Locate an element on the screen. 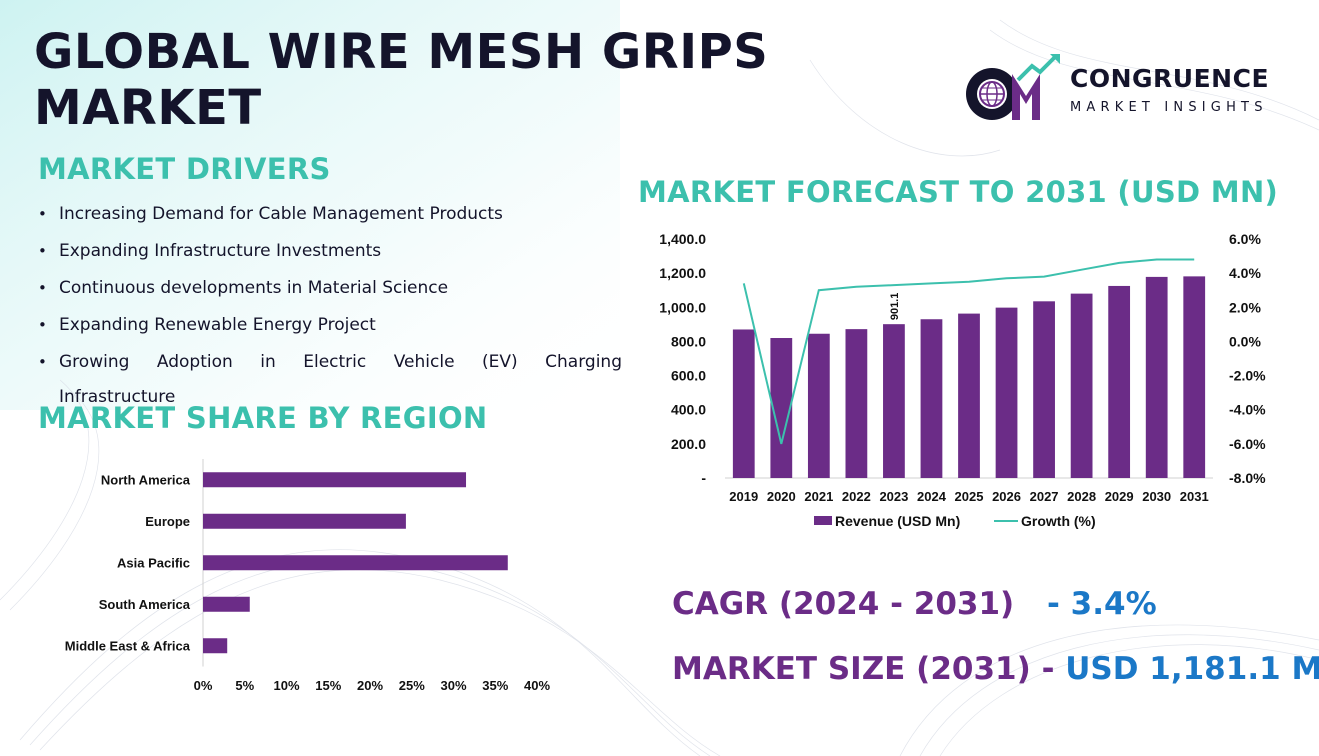 Image resolution: width=1319 pixels, height=756 pixels. market-size-stat: MARKET SIZE (2031) - USD 1,181.1 MN is located at coordinates (995, 669).